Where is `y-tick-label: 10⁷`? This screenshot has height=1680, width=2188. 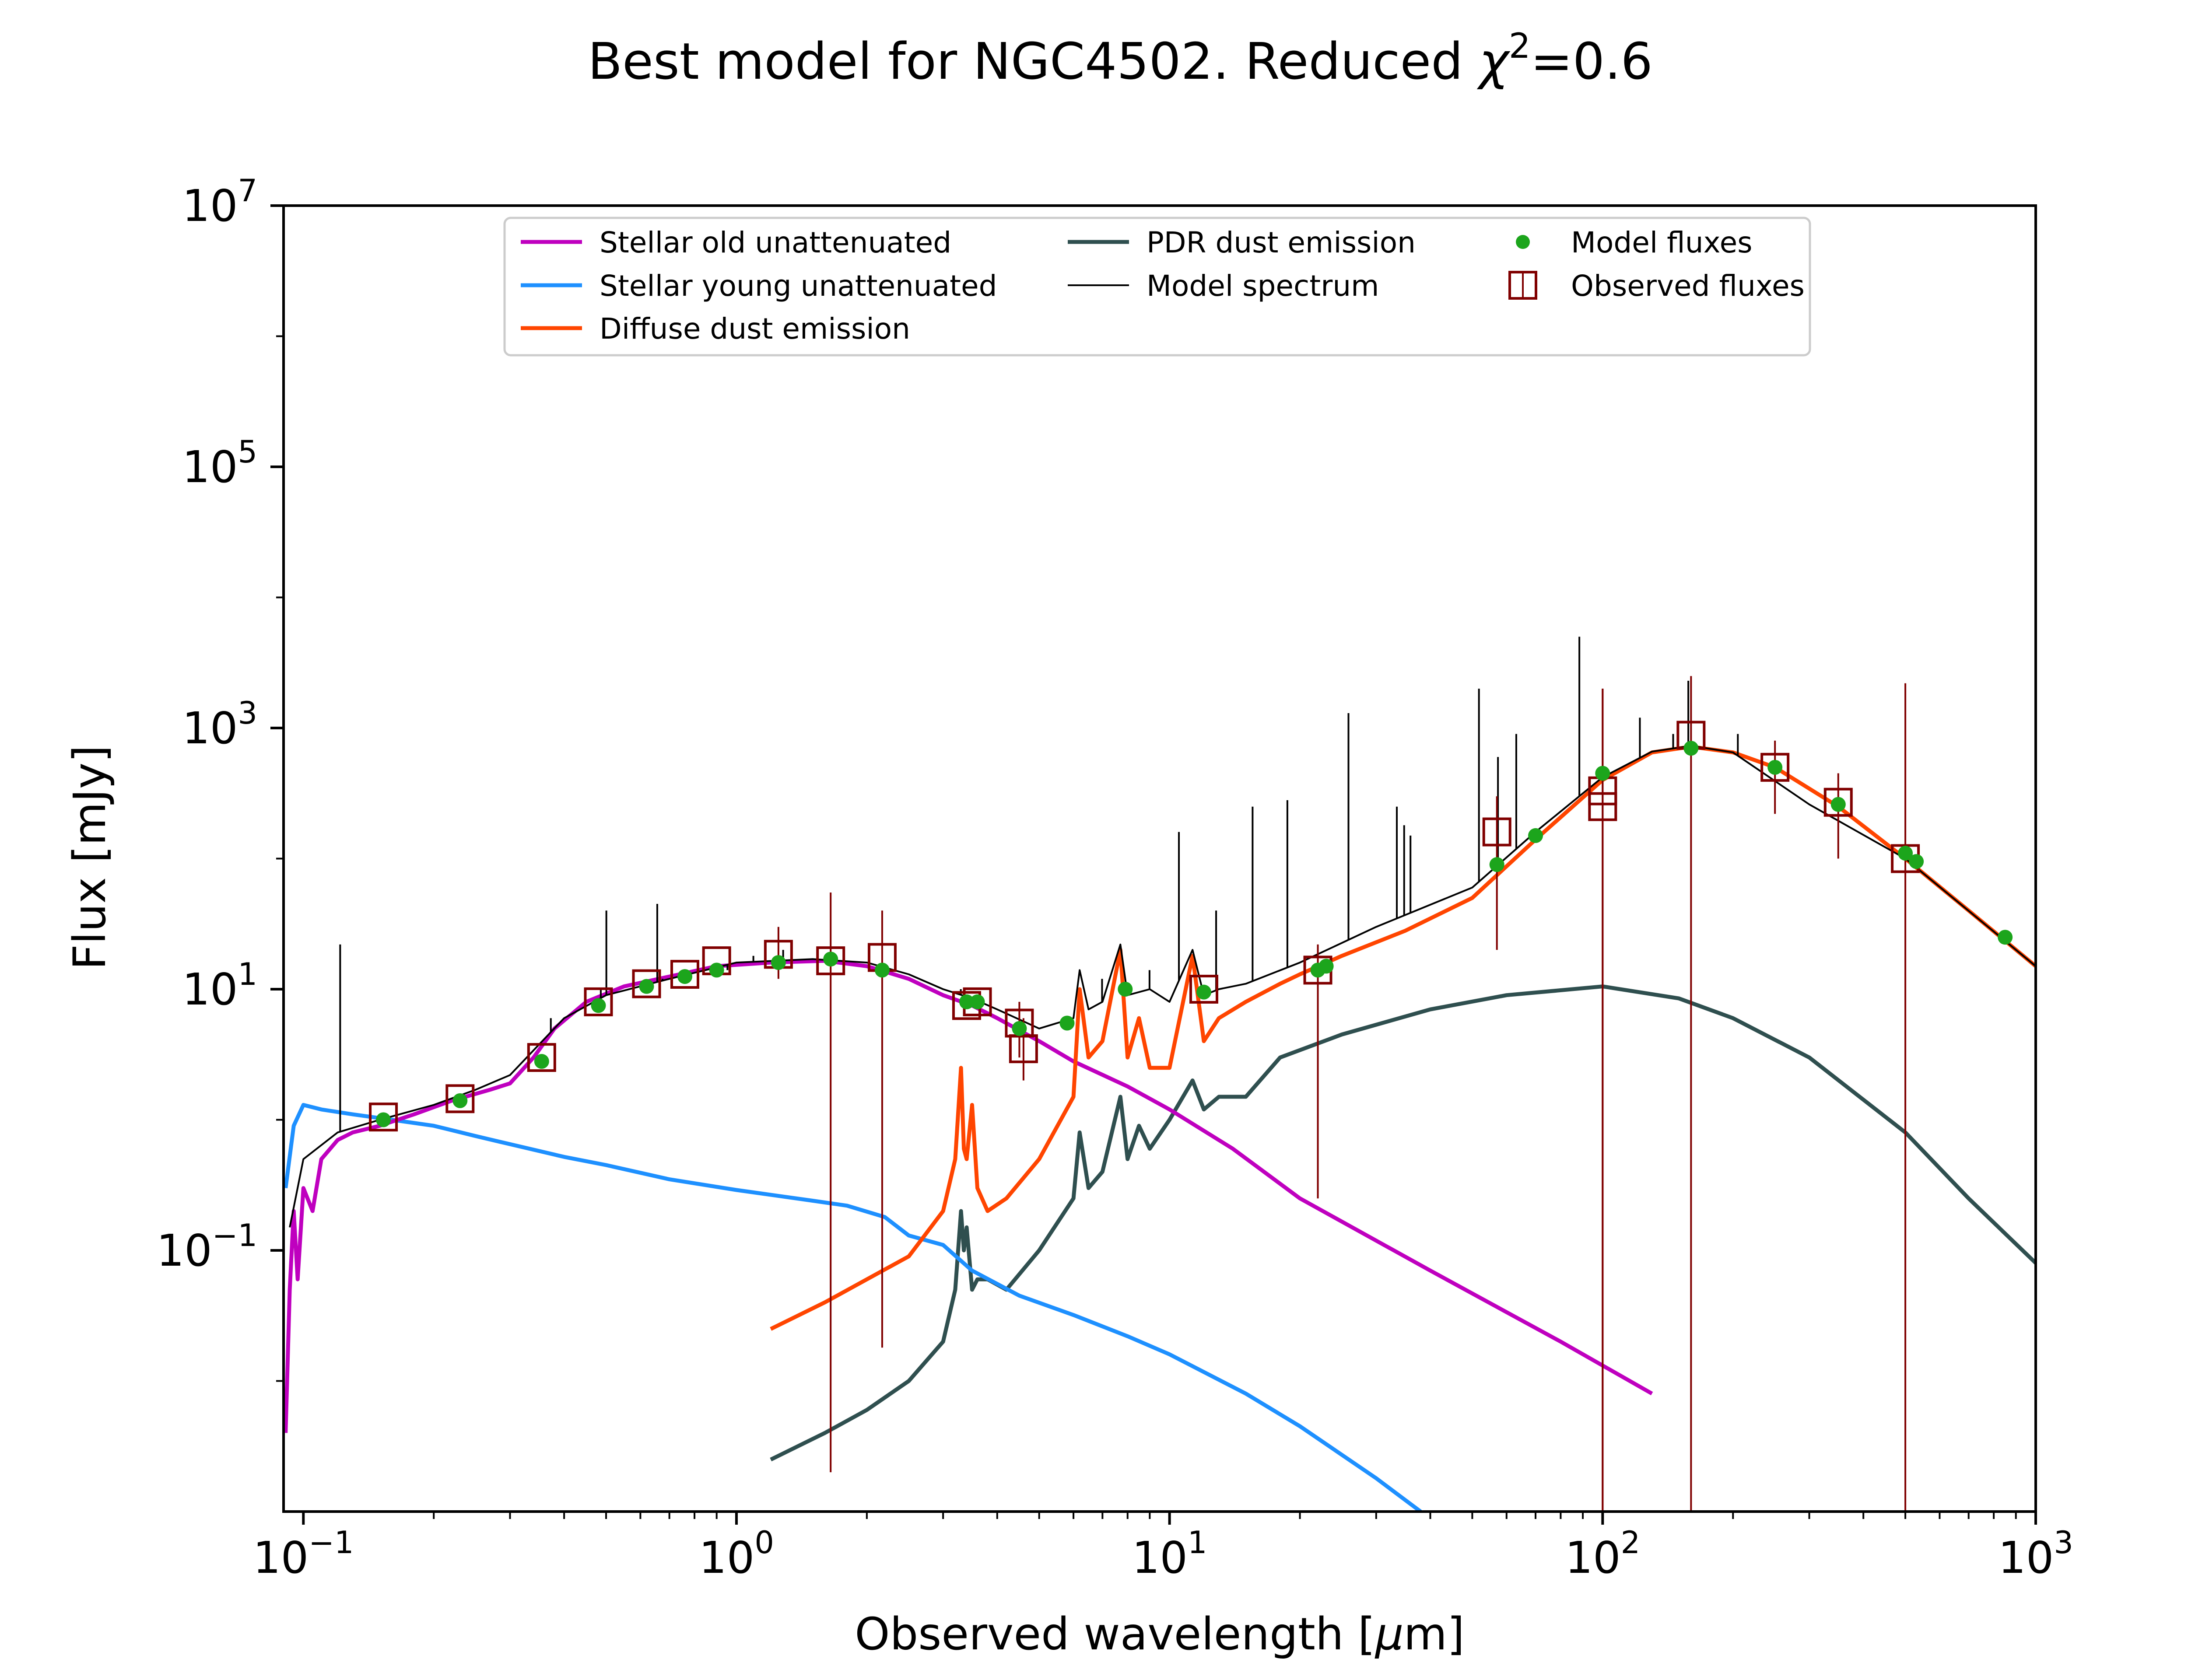
y-tick-label: 10⁷ is located at coordinates (219, 202).